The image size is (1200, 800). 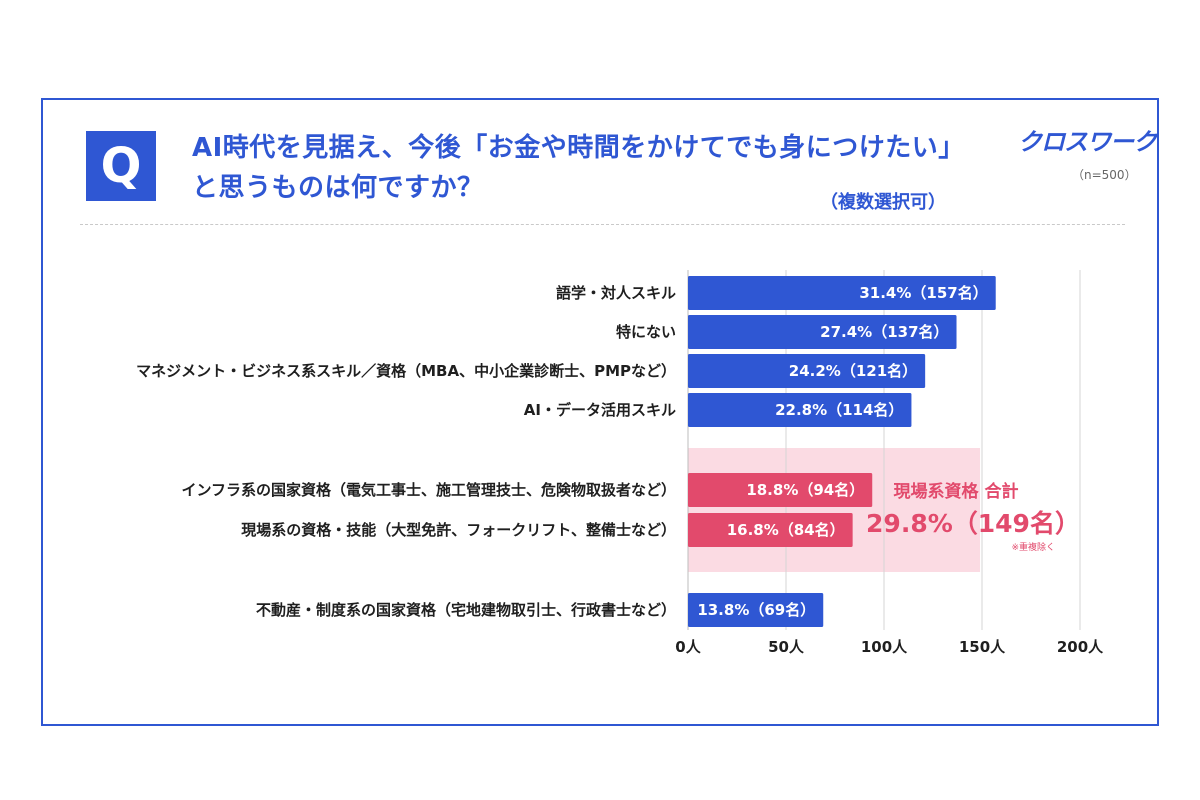 I want to click on brand-logo: クロスワーク, so click(x=1087, y=142).